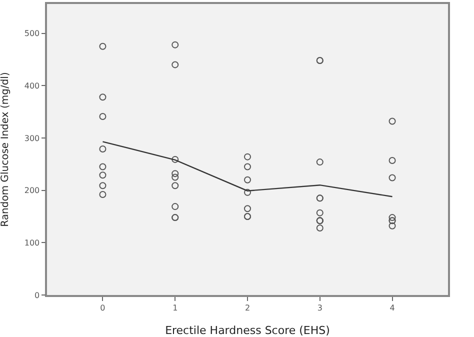 This screenshot has height=337, width=474. What do you see at coordinates (5, 149) in the screenshot?
I see `y-axis-title: Random Glucose Index (mg/dl)` at bounding box center [5, 149].